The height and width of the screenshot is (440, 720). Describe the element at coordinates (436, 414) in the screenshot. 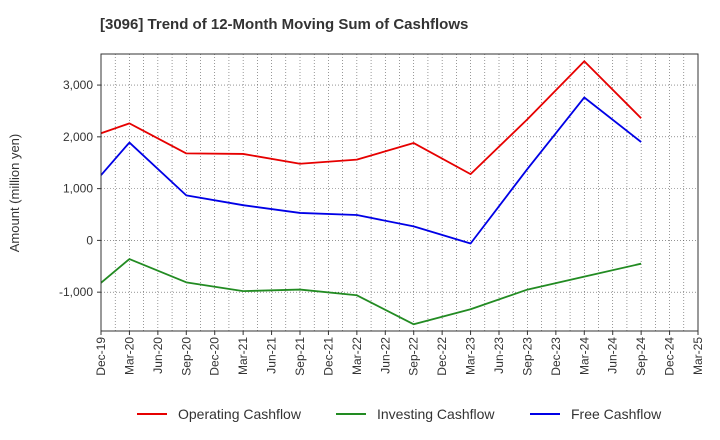

I see `legend-label: Investing Cashflow` at that location.